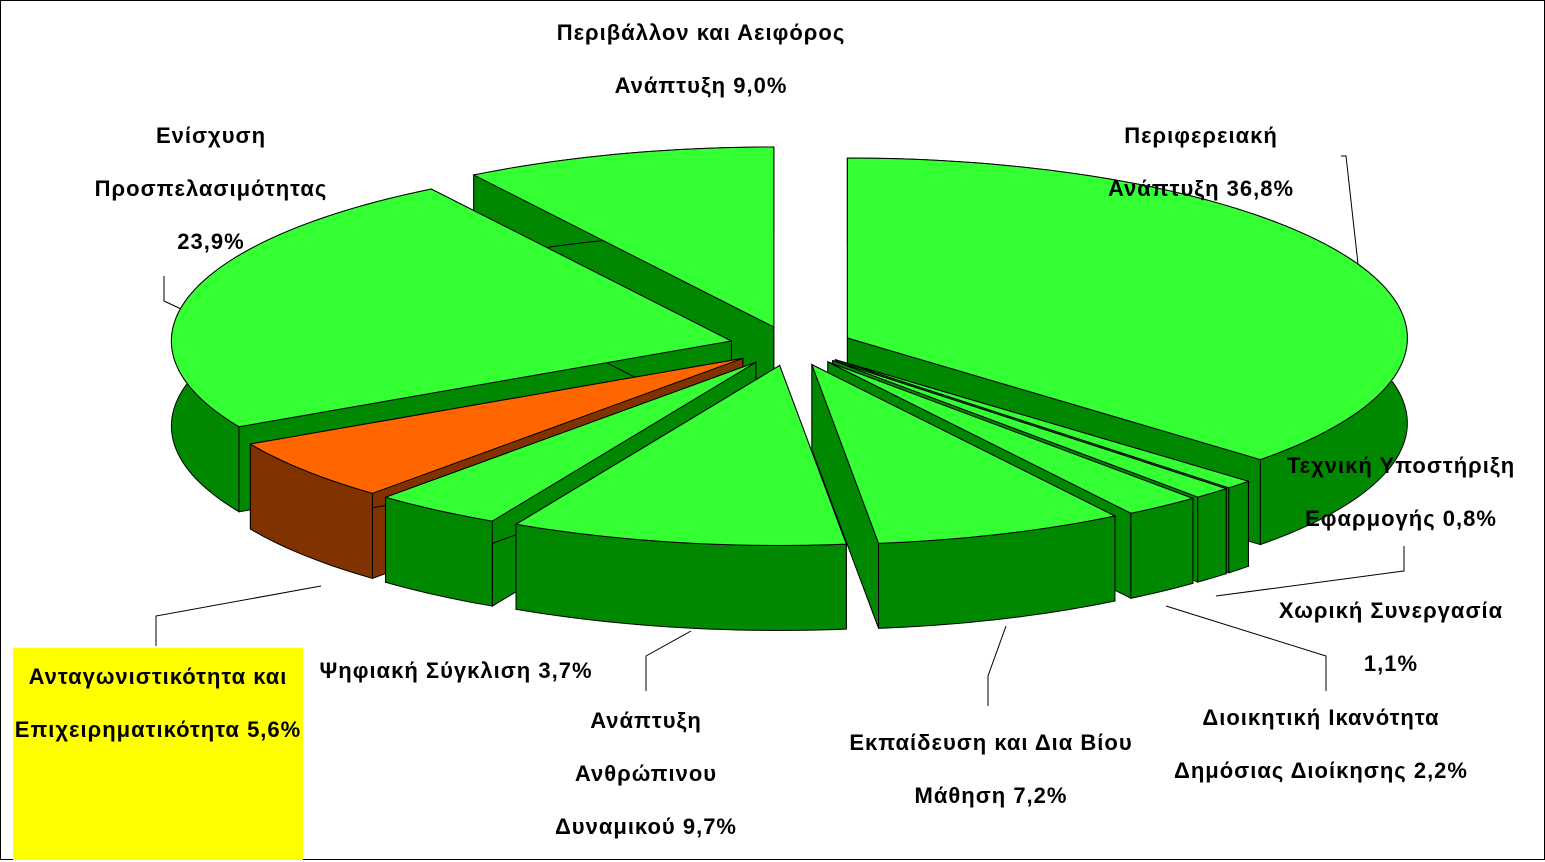  I want to click on category-name: Ψηφιακή Σύγκλιση, so click(425, 670).